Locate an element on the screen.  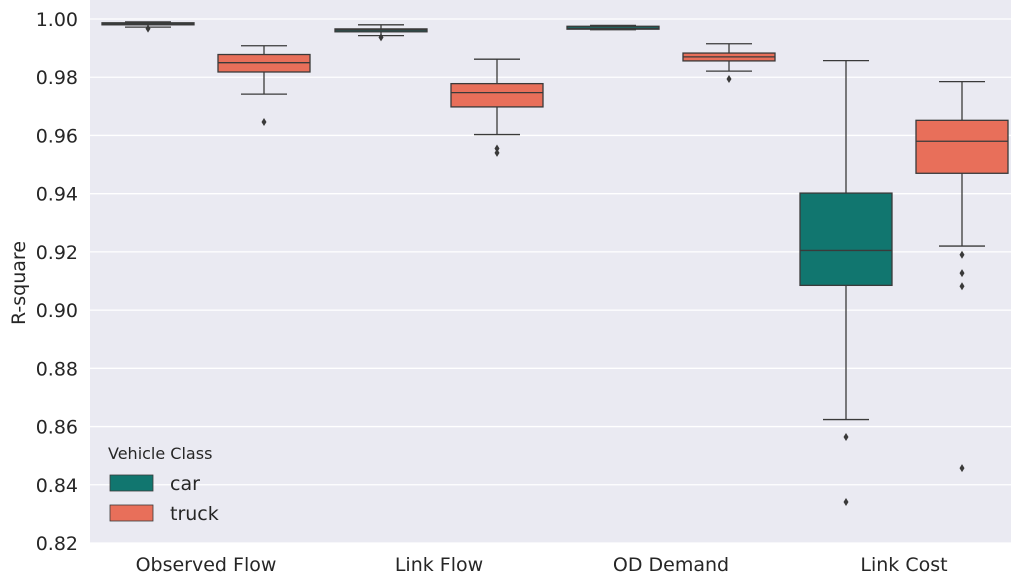
x-tick-label: OD Demand is located at coordinates (671, 565).